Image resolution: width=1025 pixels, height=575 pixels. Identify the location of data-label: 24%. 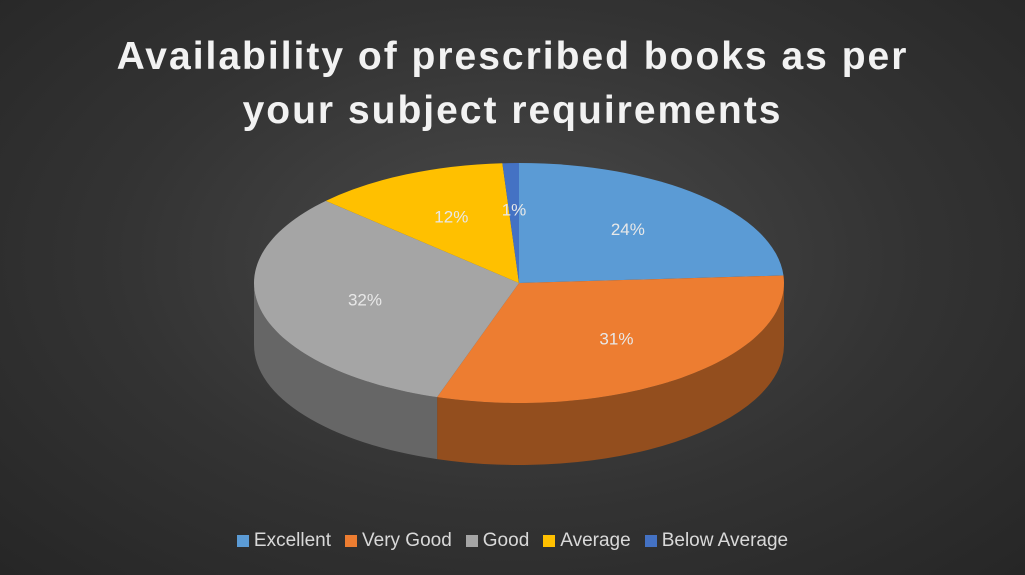
(628, 229).